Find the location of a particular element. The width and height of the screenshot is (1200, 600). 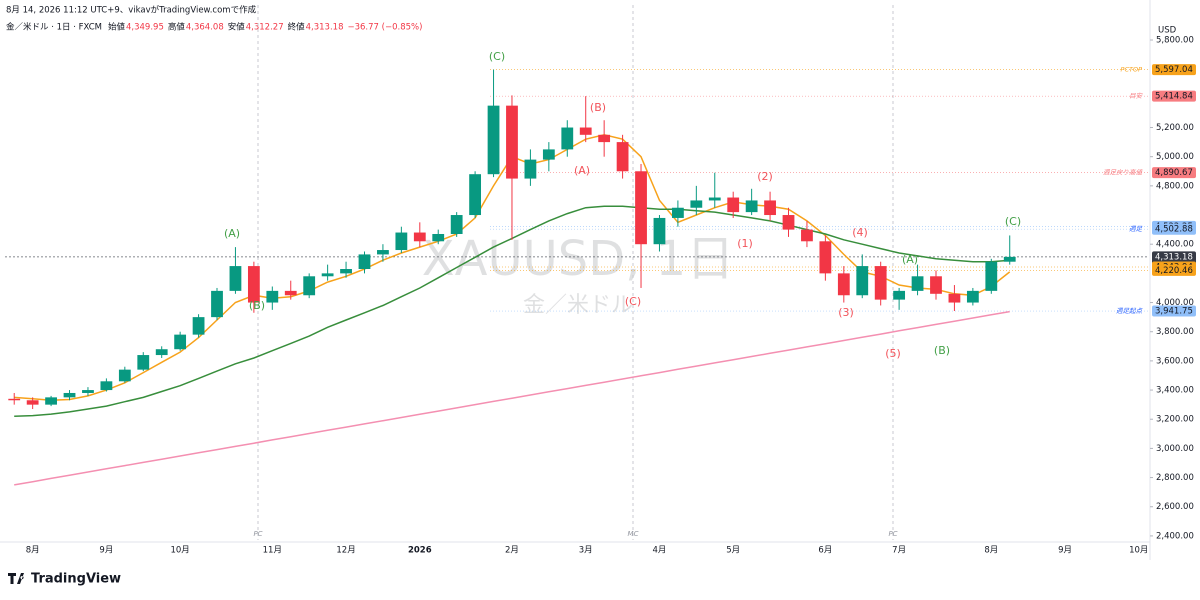

y-tick-label: 5,800.00 is located at coordinates (1175, 41).